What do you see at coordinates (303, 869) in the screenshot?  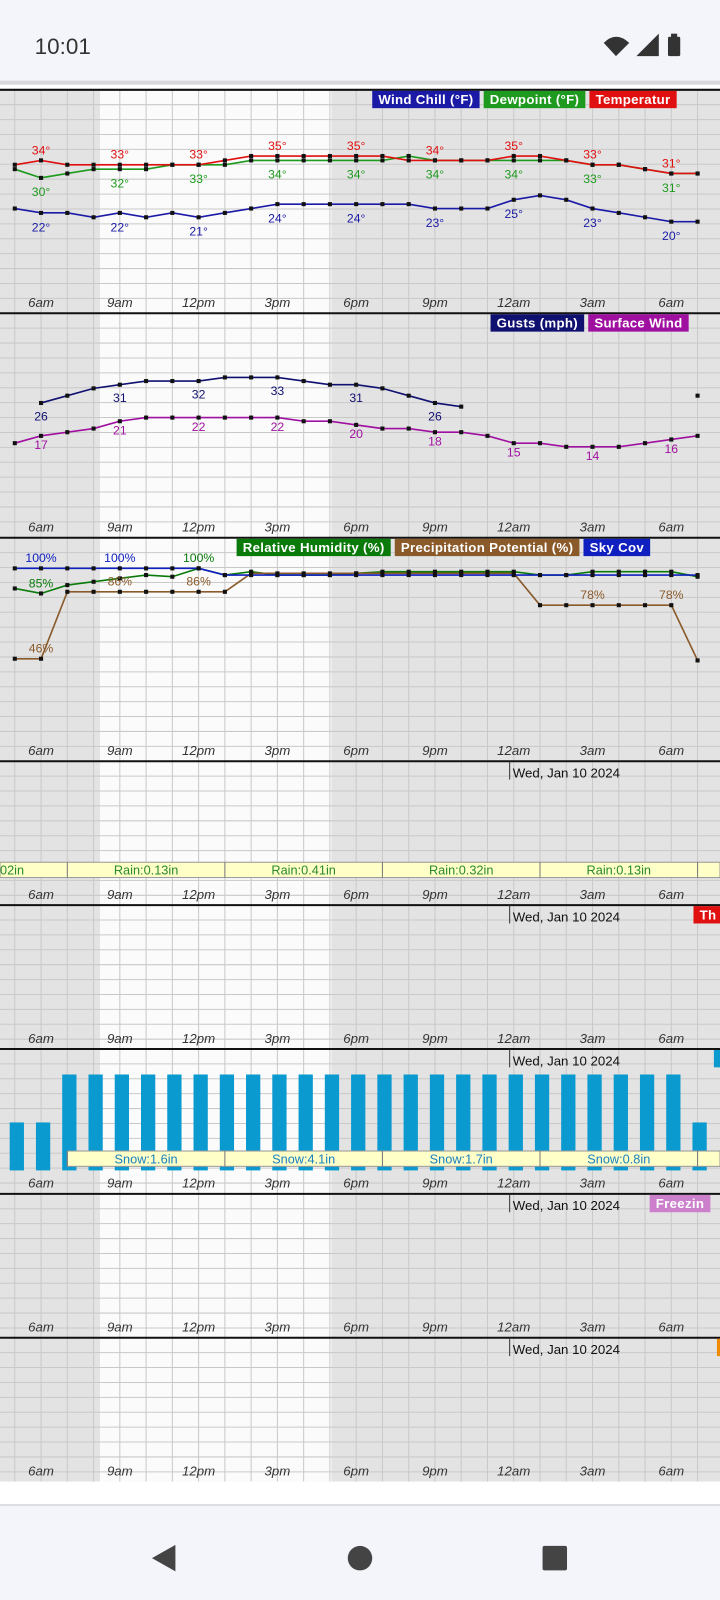 I see `strip-label: Rain:0.41in` at bounding box center [303, 869].